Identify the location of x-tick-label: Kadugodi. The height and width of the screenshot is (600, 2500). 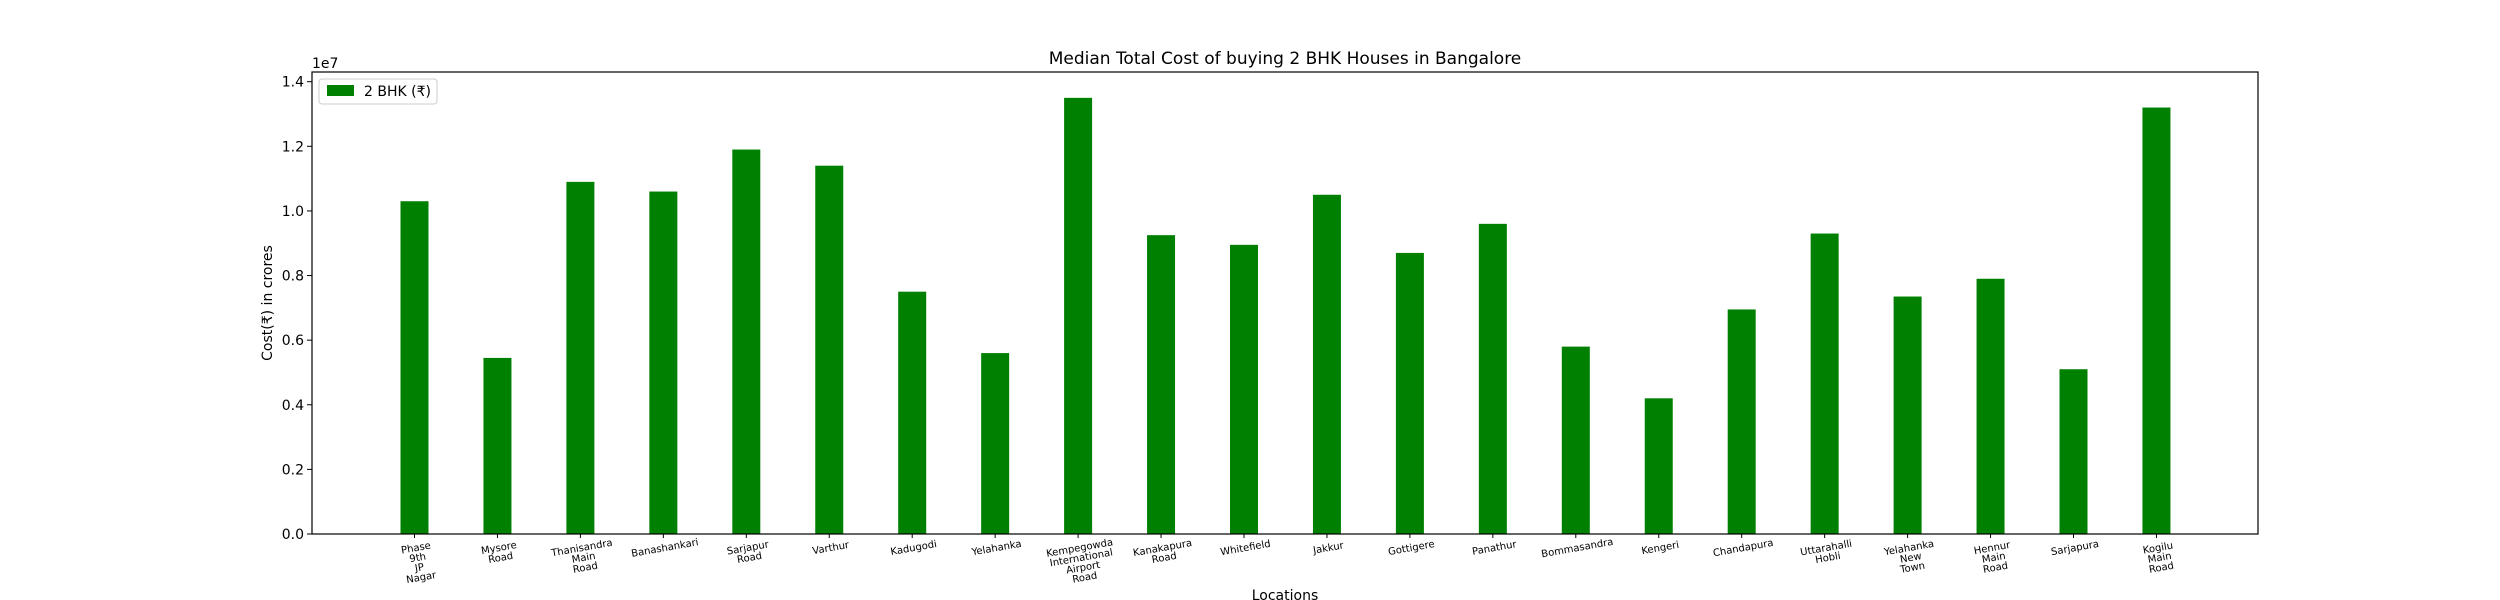
(914, 548).